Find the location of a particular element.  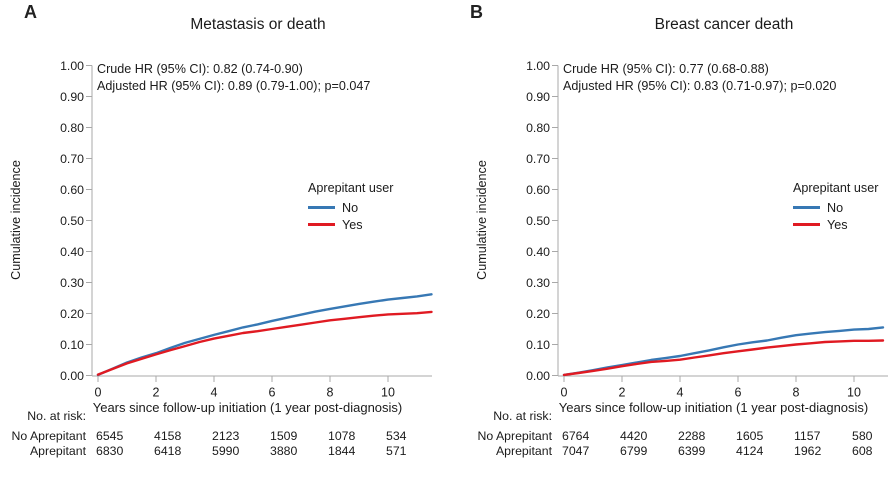

risk-count: 580 is located at coordinates (862, 436).